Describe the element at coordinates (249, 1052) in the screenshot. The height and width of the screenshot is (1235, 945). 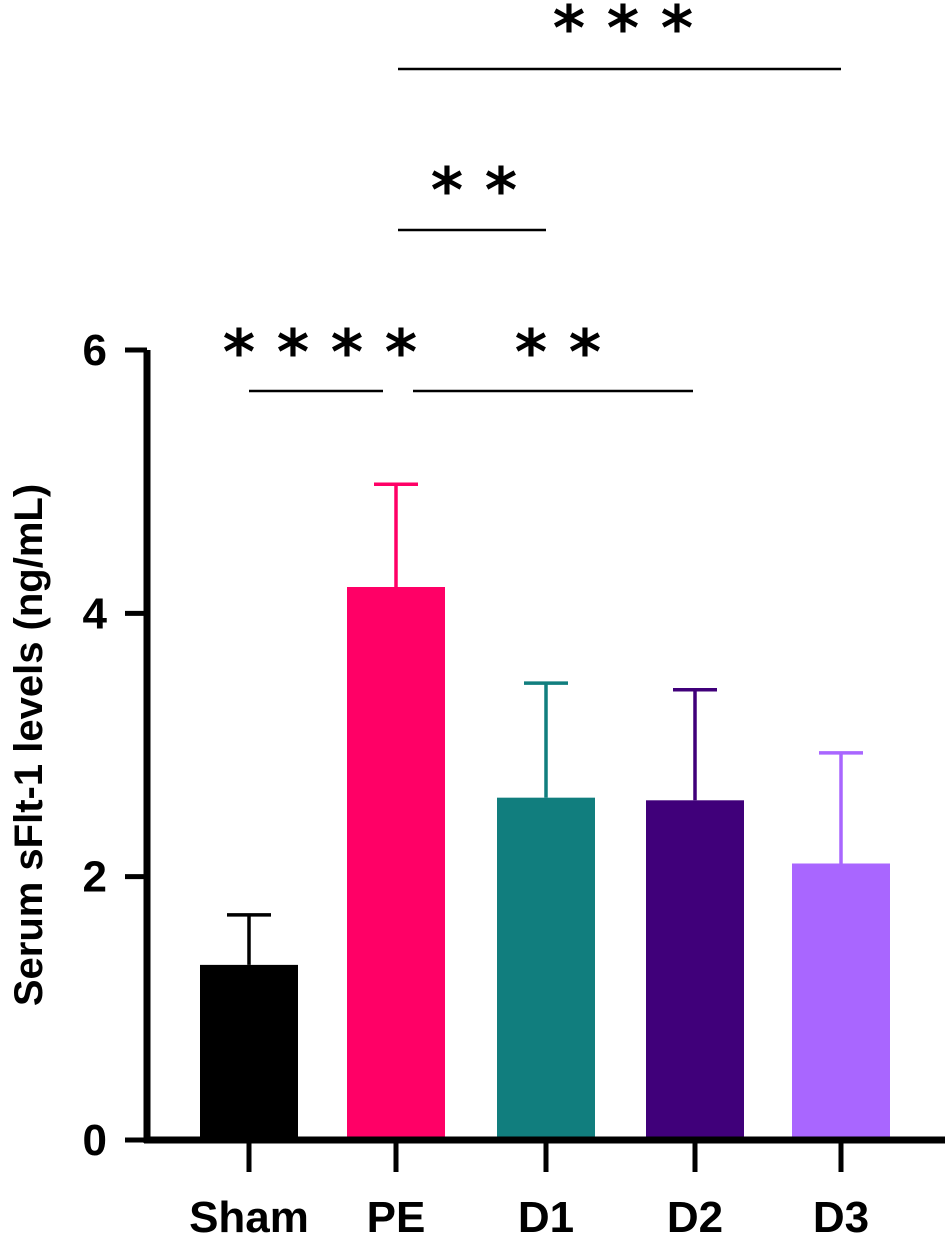
I see `bar-sham` at that location.